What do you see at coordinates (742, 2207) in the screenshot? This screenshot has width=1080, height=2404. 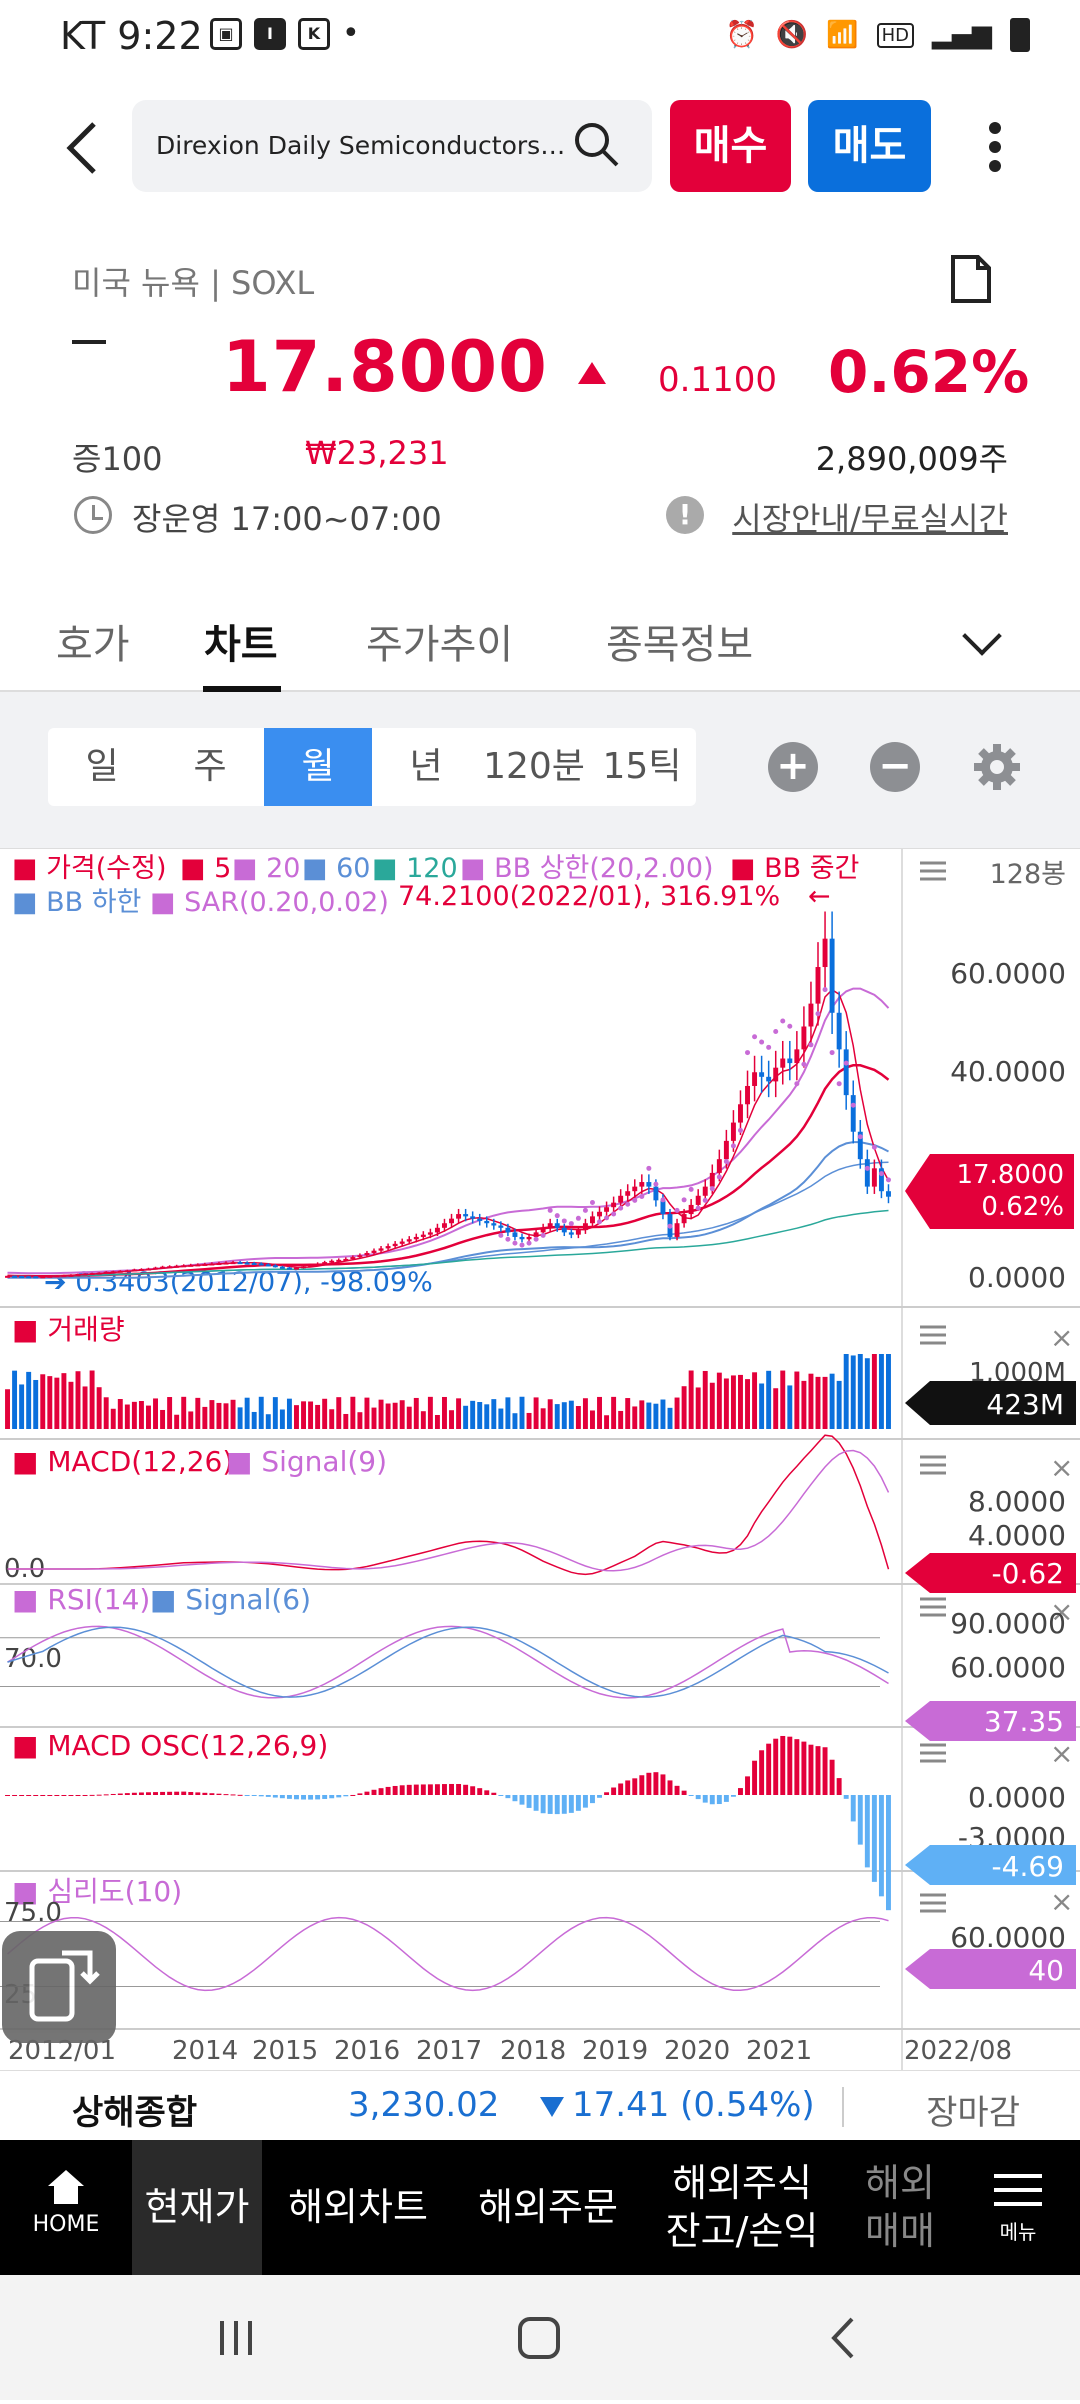 I see `nav-overseas-balance: 해외주식 잔고/손익` at bounding box center [742, 2207].